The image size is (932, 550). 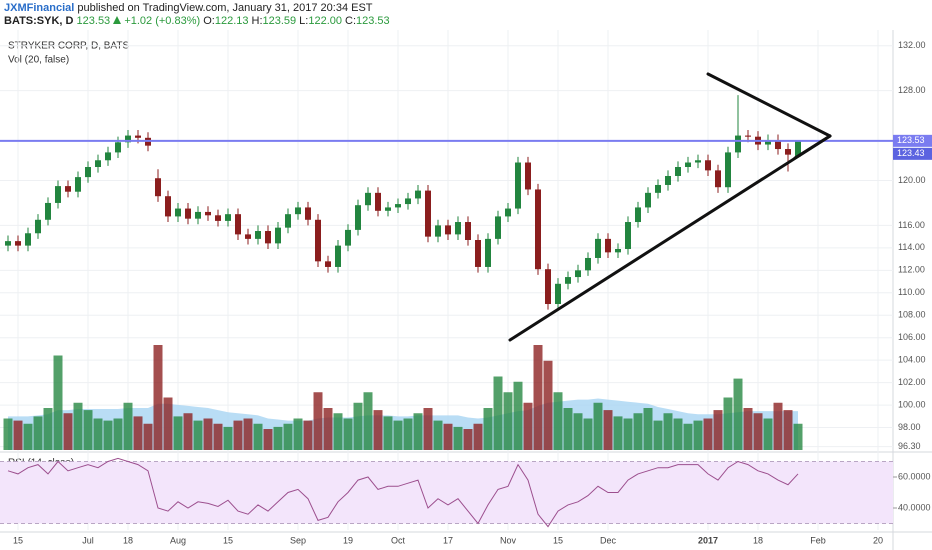 What do you see at coordinates (508, 540) in the screenshot?
I see `x-tick-label: Nov` at bounding box center [508, 540].